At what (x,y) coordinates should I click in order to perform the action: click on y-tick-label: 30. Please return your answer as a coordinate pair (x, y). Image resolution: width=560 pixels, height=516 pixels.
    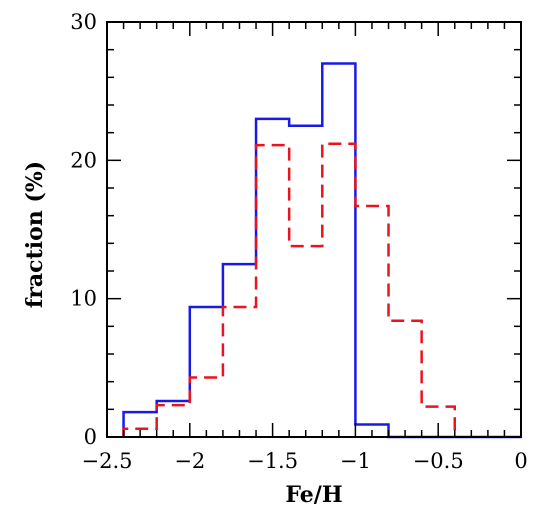
    Looking at the image, I should click on (83, 22).